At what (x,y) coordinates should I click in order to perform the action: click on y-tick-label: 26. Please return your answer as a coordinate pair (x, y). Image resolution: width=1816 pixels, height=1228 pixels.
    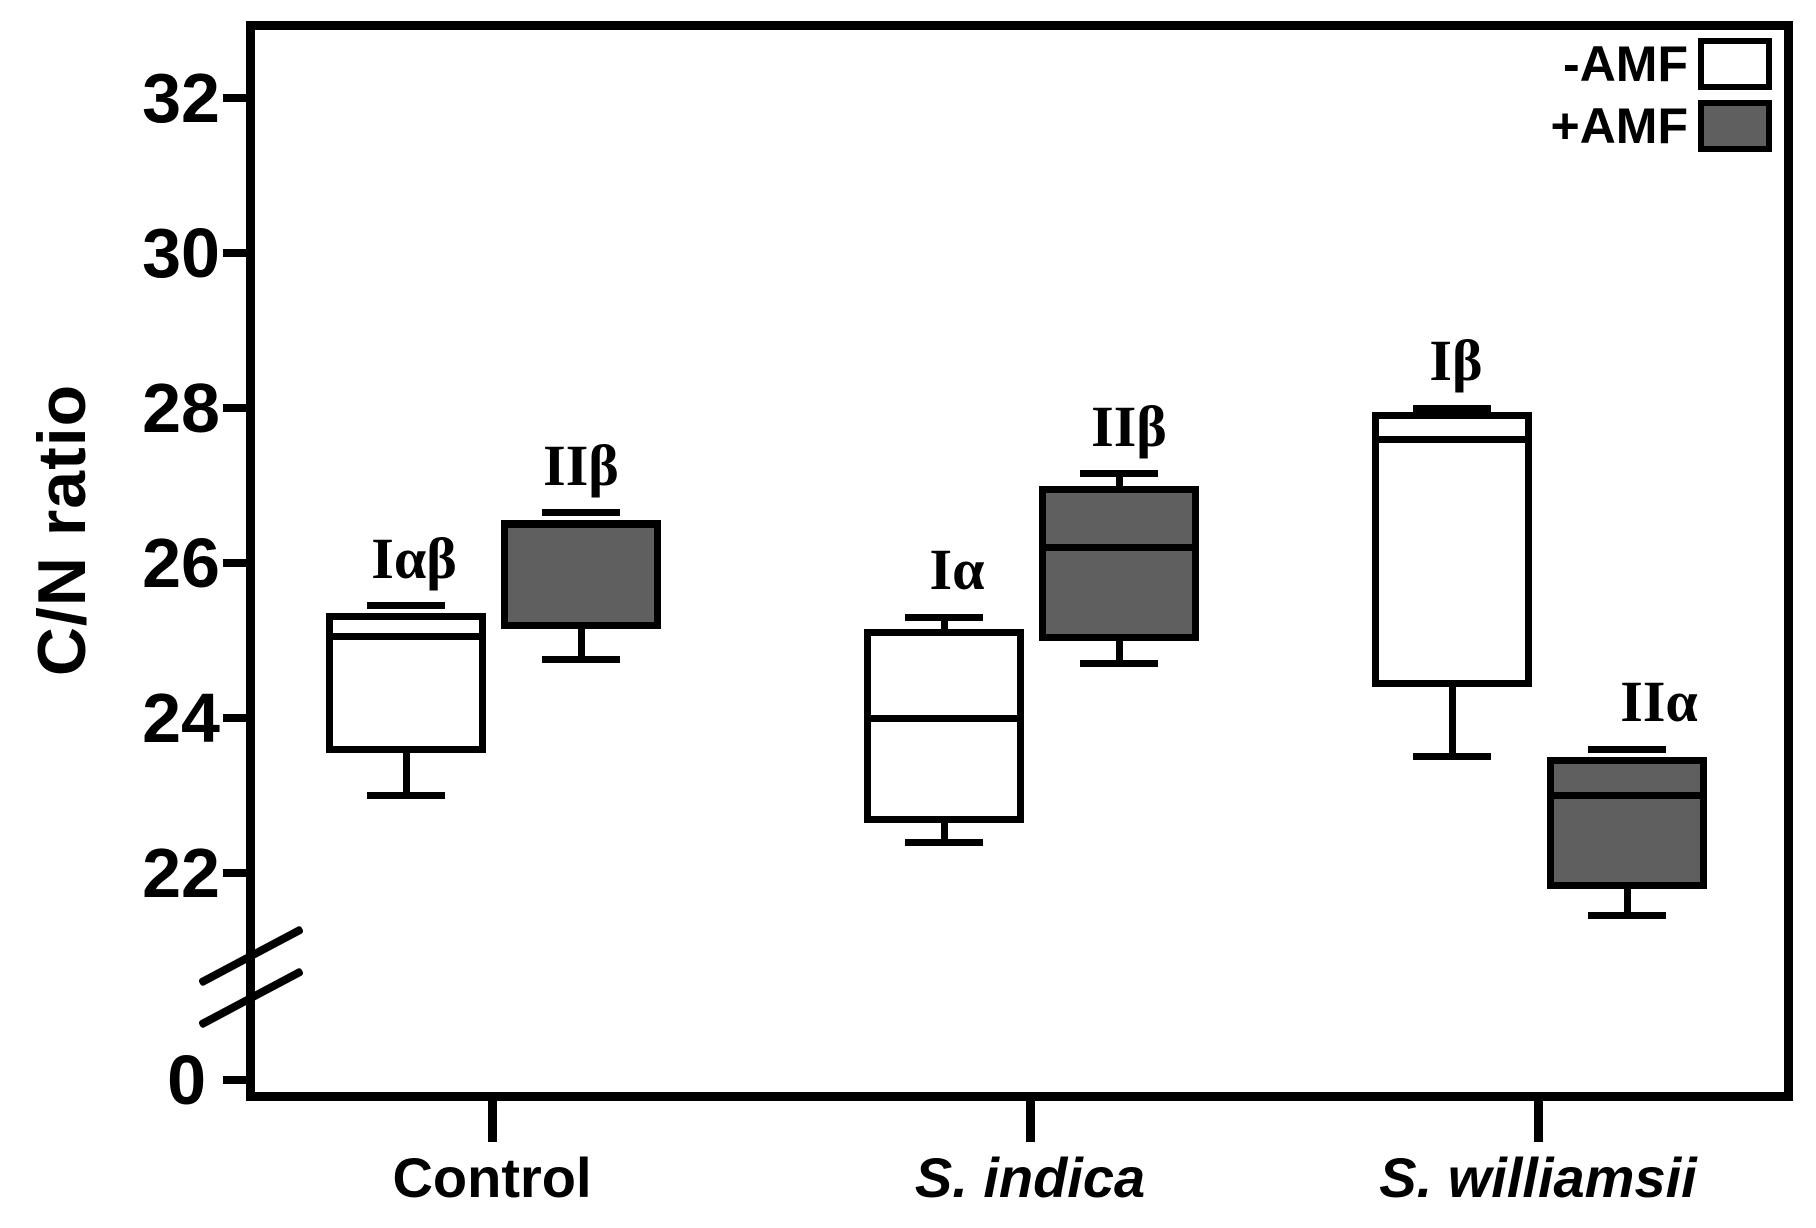
    Looking at the image, I should click on (181, 563).